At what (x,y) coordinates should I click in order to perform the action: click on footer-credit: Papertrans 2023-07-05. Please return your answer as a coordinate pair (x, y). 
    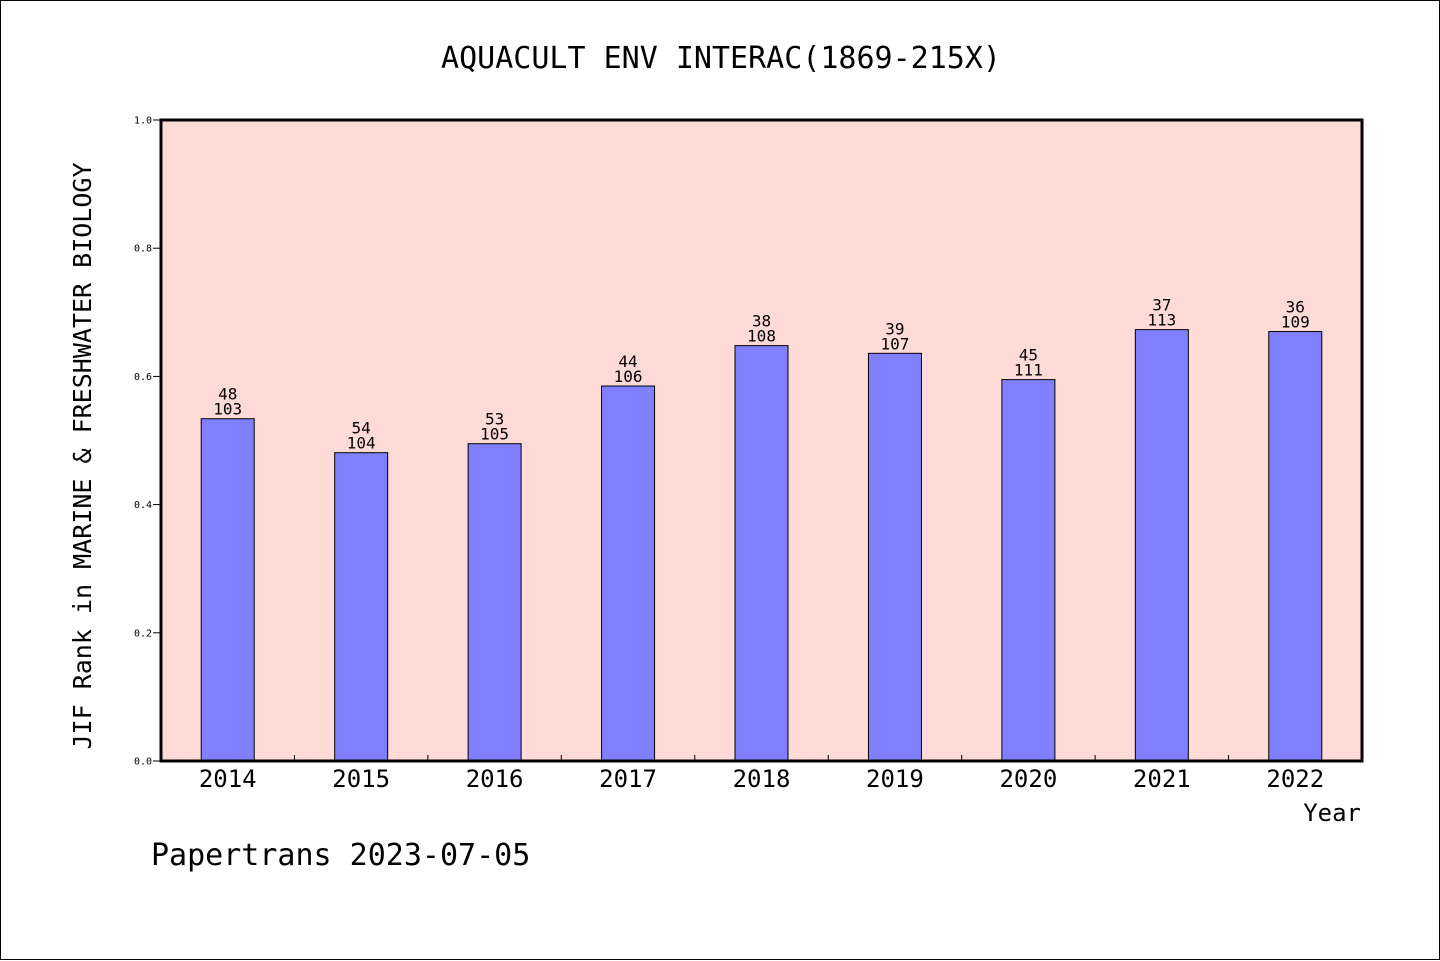
    Looking at the image, I should click on (340, 855).